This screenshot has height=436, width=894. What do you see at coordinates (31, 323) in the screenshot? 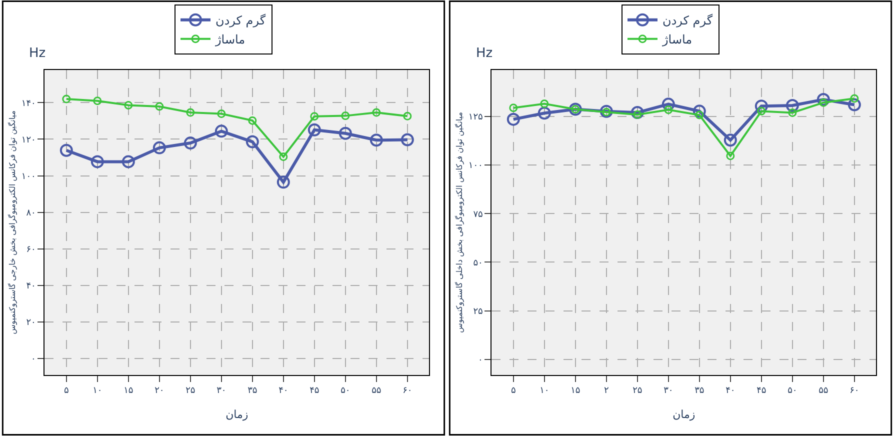
I see `y-tick-label: ۲۰` at bounding box center [31, 323].